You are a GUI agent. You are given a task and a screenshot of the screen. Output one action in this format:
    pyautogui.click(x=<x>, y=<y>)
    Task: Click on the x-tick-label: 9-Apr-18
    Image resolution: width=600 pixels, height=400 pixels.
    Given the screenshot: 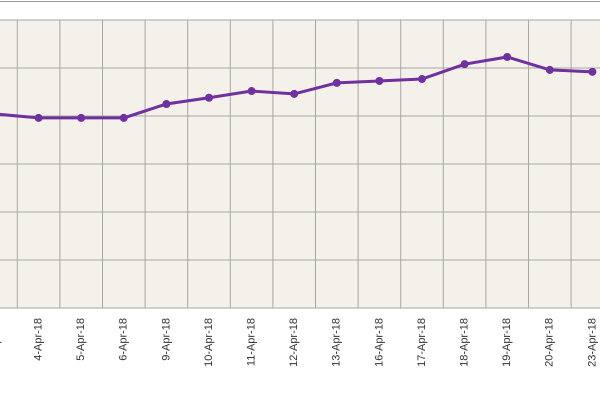 What is the action you would take?
    pyautogui.click(x=166, y=339)
    